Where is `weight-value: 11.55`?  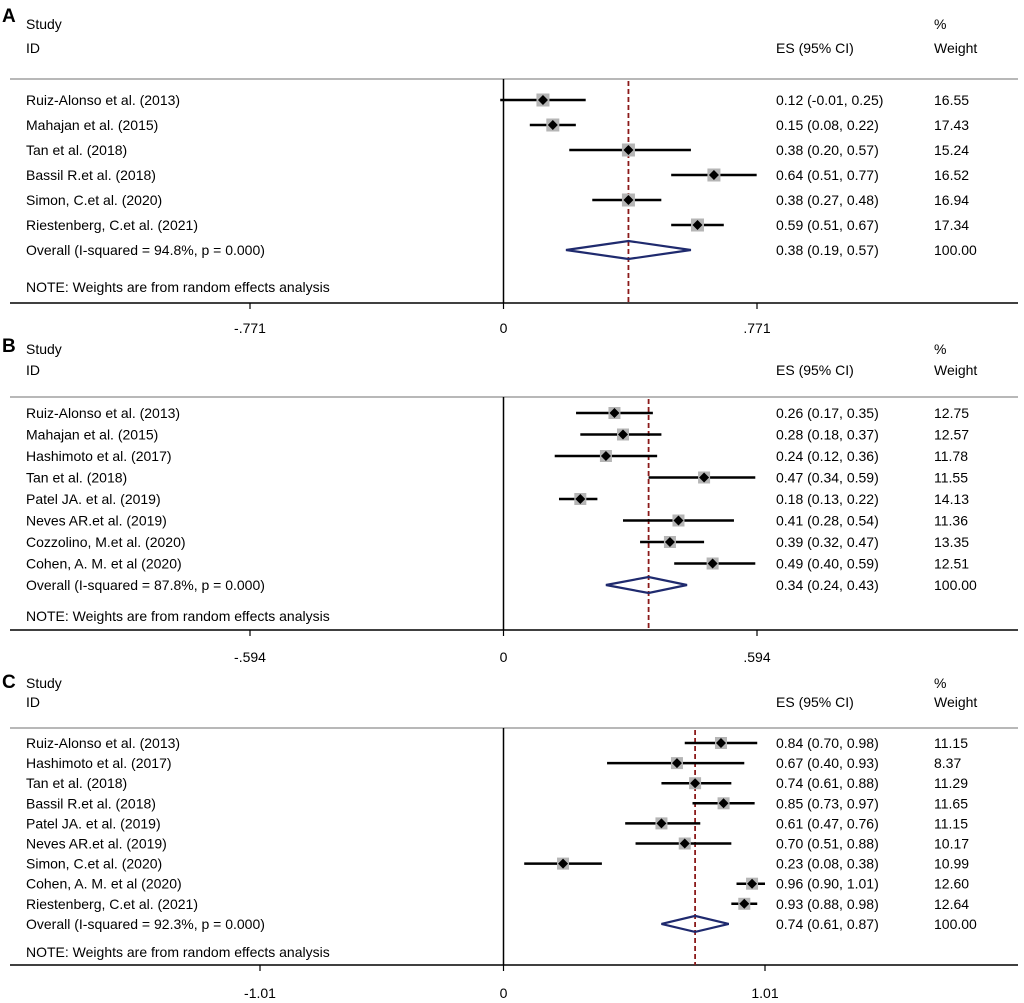
weight-value: 11.55 is located at coordinates (951, 478).